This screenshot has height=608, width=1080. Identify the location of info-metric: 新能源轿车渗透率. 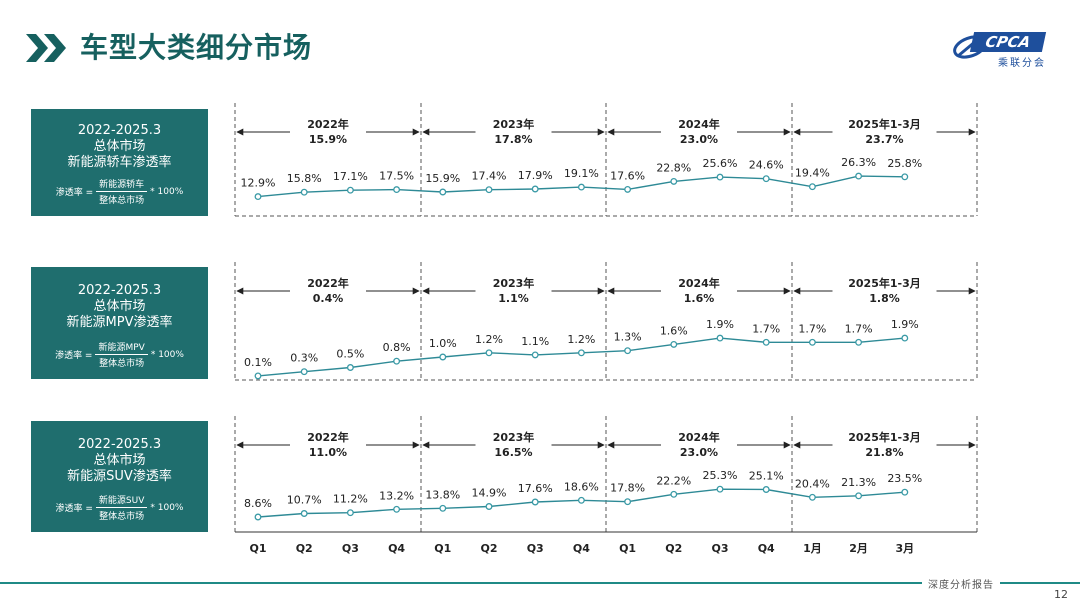
(119, 162).